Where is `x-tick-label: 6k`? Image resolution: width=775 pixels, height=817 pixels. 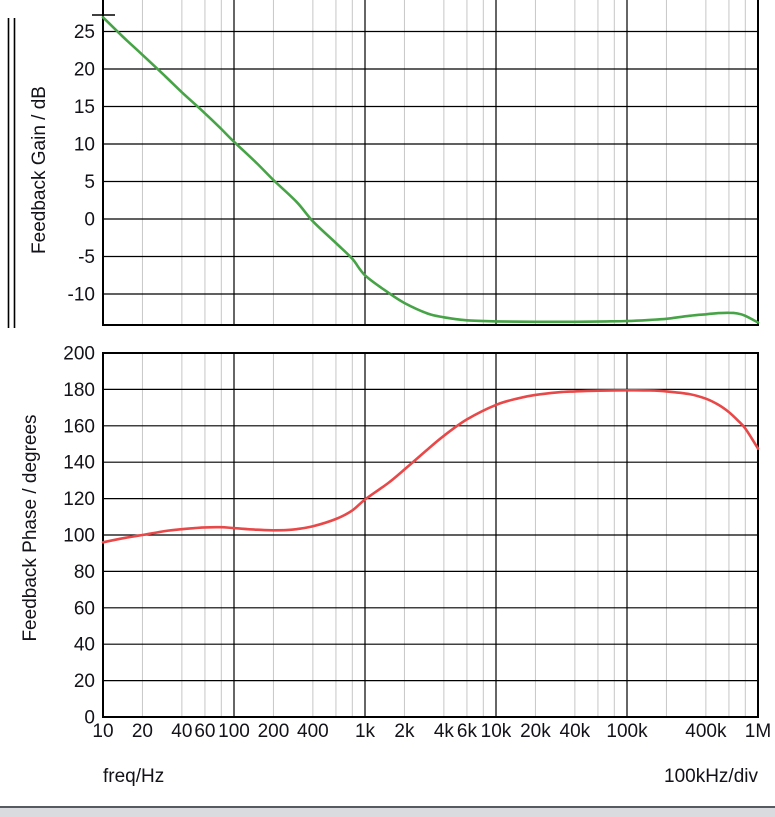 x-tick-label: 6k is located at coordinates (467, 731).